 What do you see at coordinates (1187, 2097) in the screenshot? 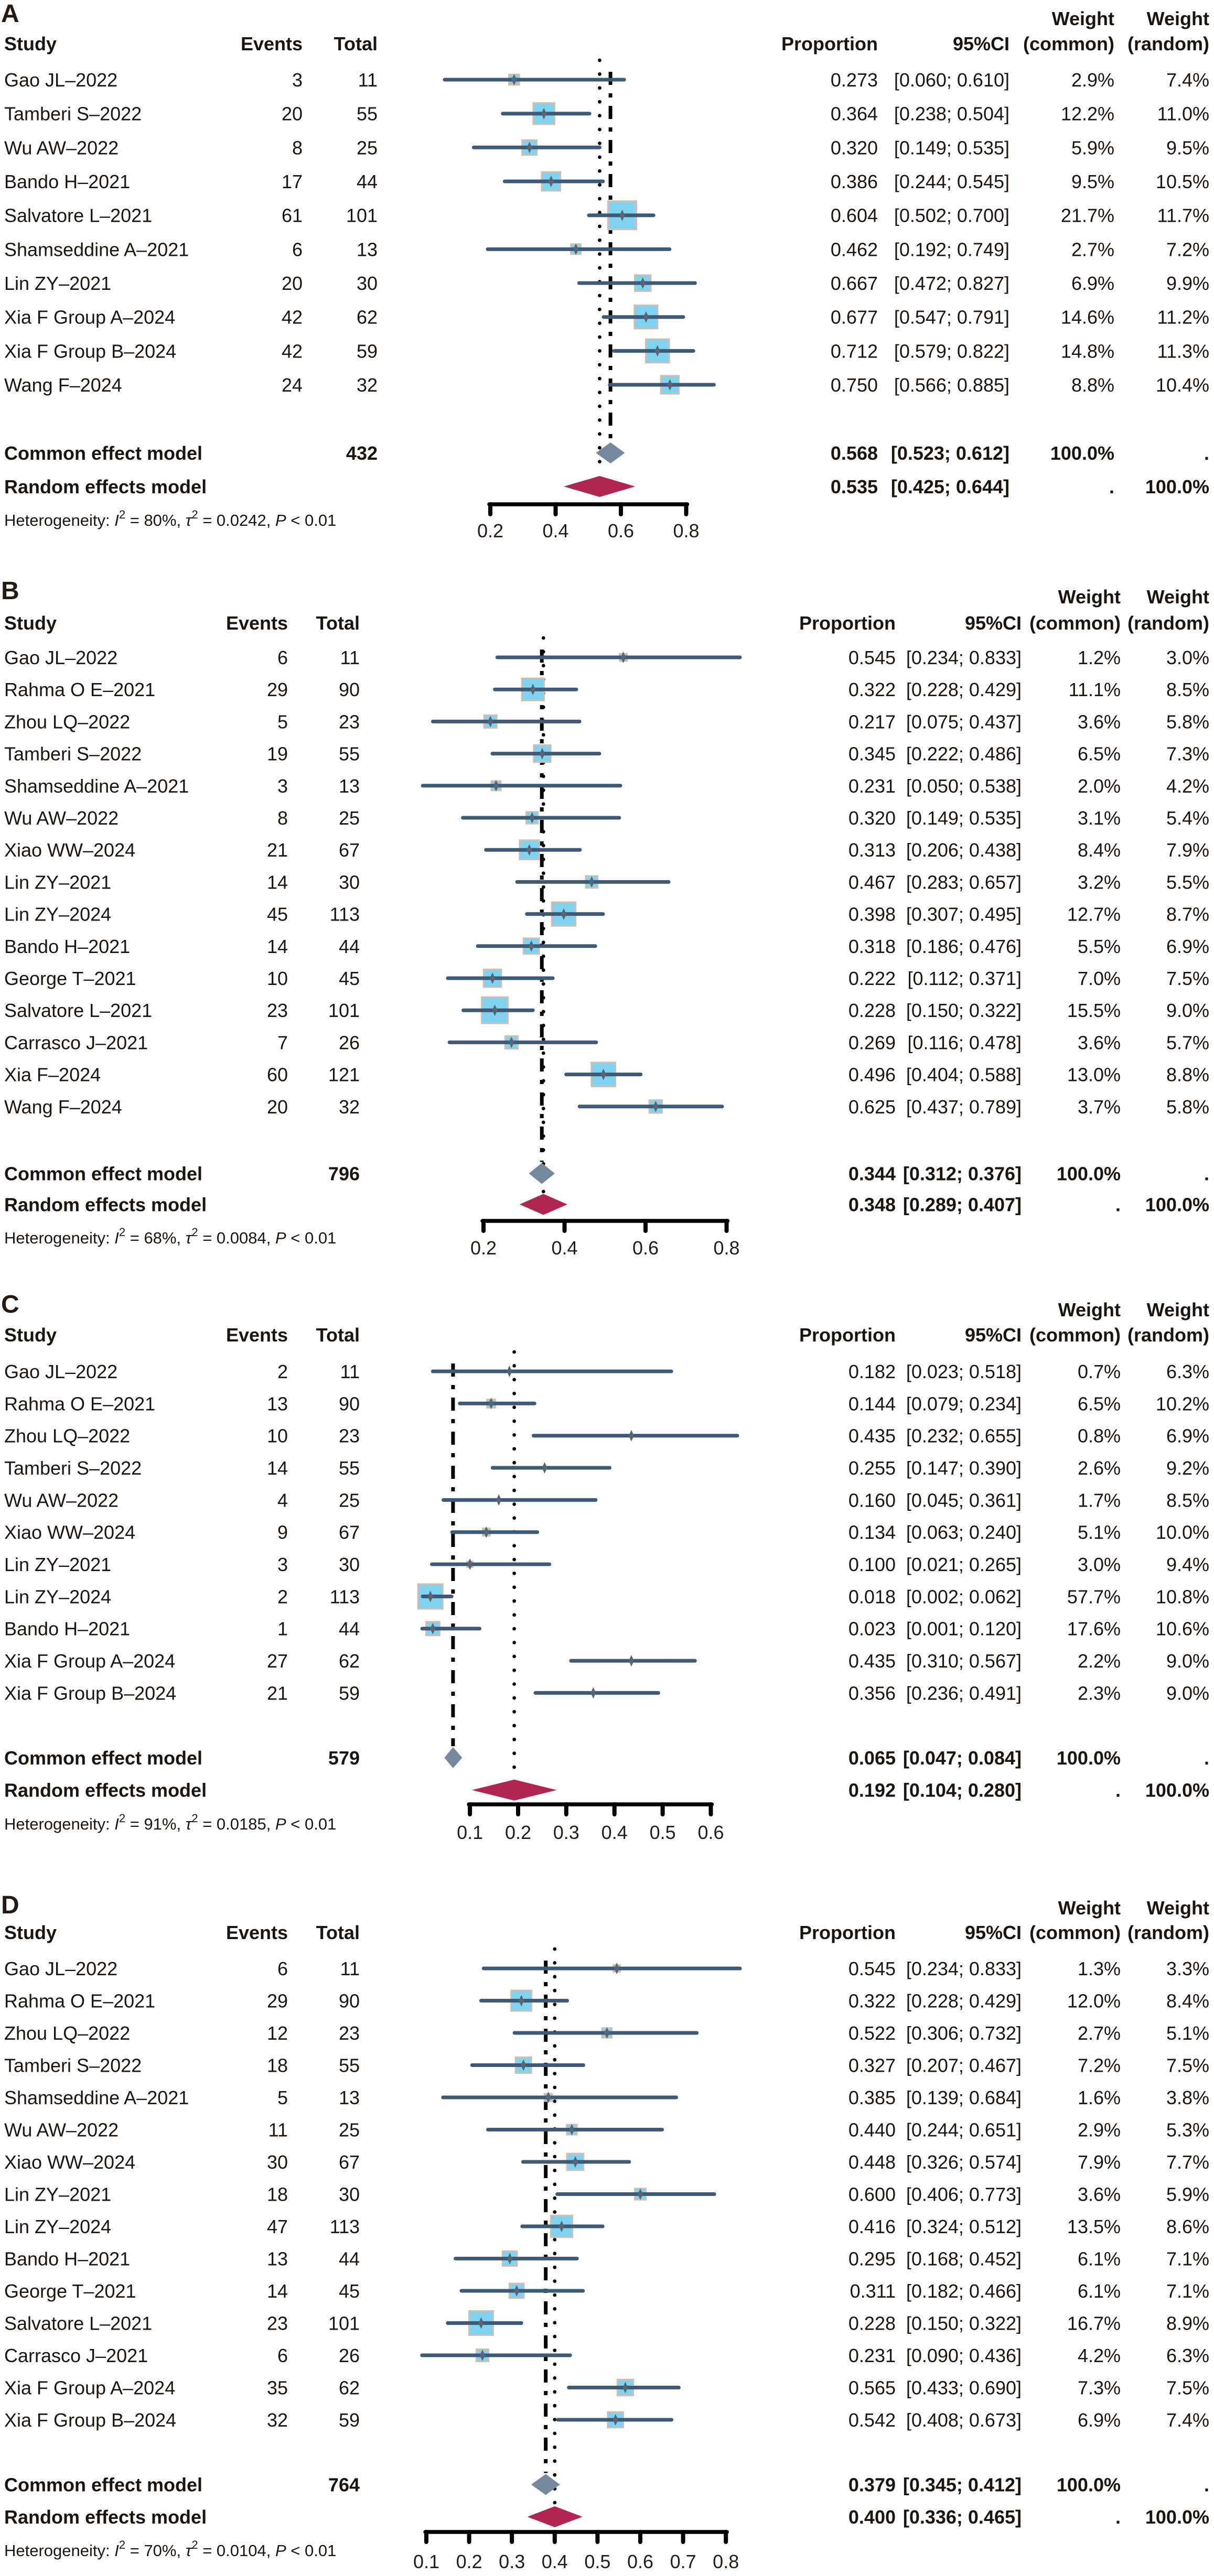
I see `svg-text: 3.8%` at bounding box center [1187, 2097].